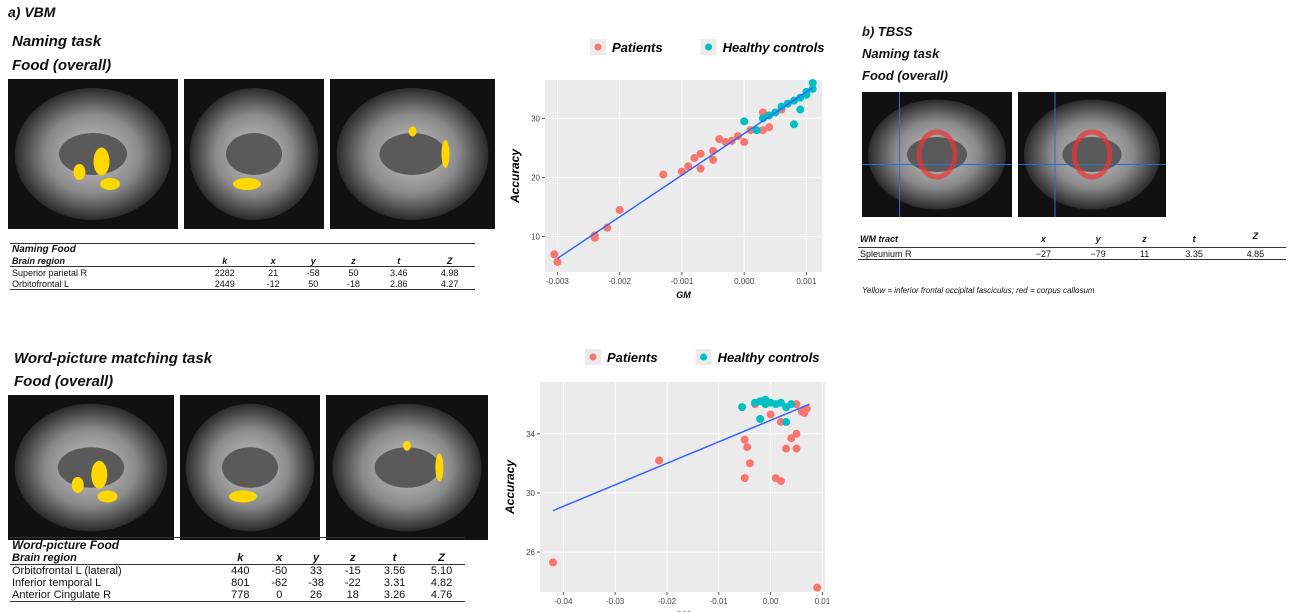  What do you see at coordinates (887, 31) in the screenshot?
I see `panel-title: b) TBSS` at bounding box center [887, 31].